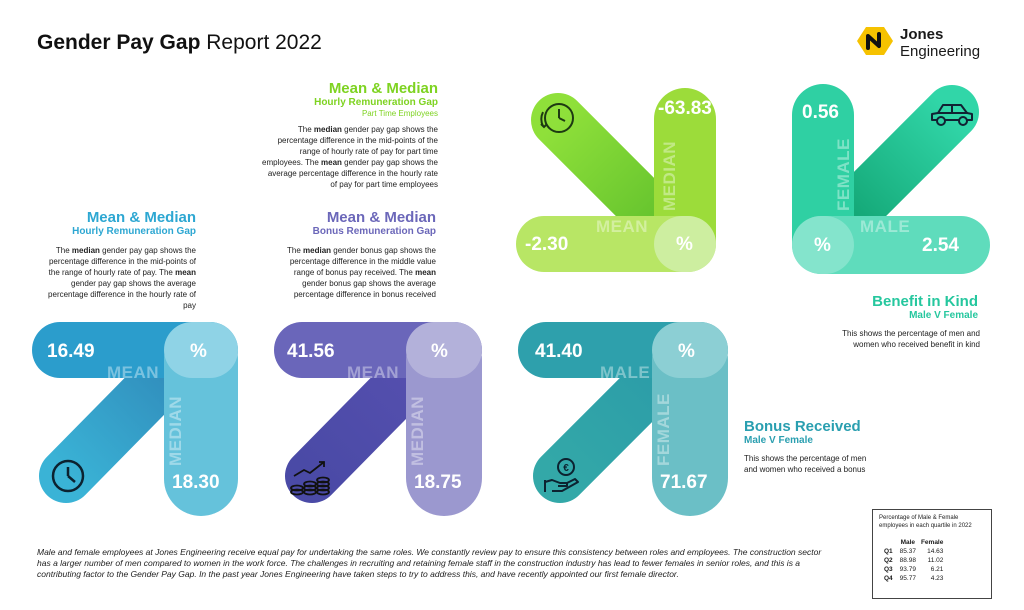 The image size is (1024, 610). What do you see at coordinates (175, 430) in the screenshot?
I see `hourly-median-label: MEDIAN` at bounding box center [175, 430].